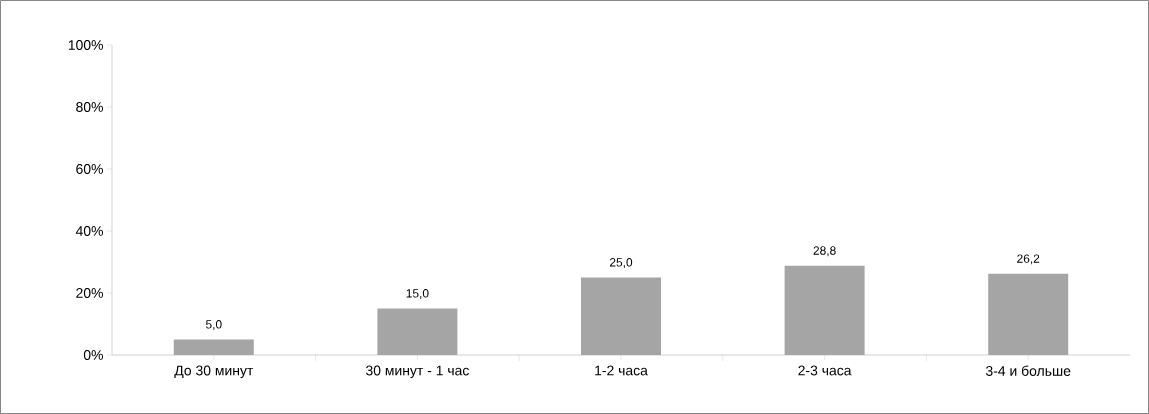  What do you see at coordinates (1028, 259) in the screenshot?
I see `data-label: 26,2` at bounding box center [1028, 259].